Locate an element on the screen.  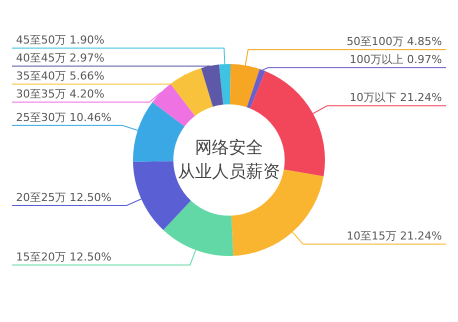
slice-label: 40至45万 2.97% is located at coordinates (60, 57).